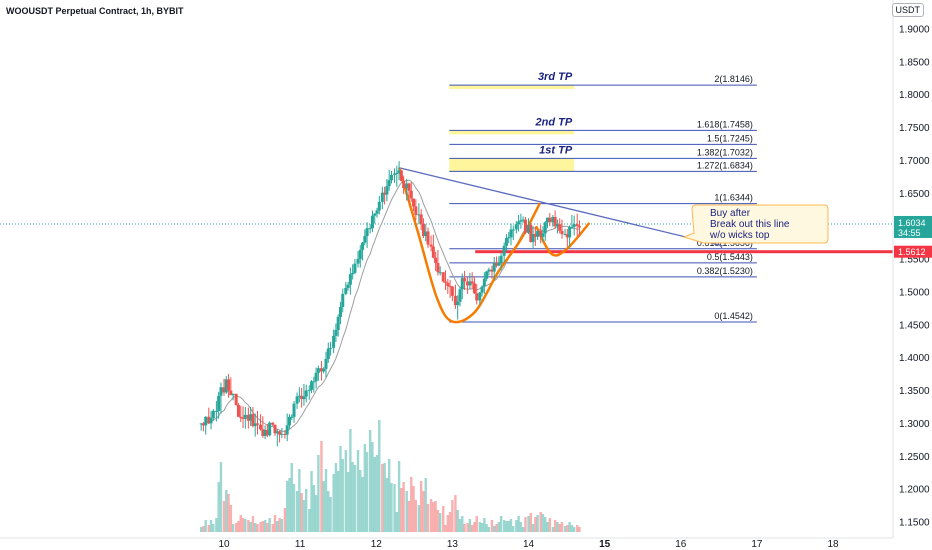 This screenshot has height=550, width=932. Describe the element at coordinates (914, 62) in the screenshot. I see `price-axis-tick: 1.8500` at that location.